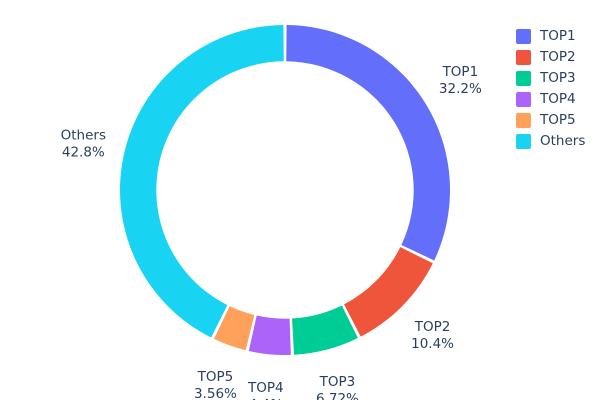 The image size is (600, 400). Describe the element at coordinates (558, 78) in the screenshot. I see `legend-label-top3: TOP3` at that location.